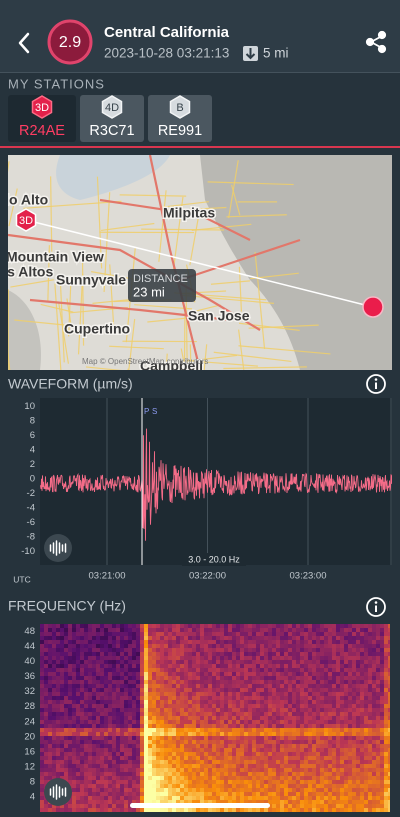 The image size is (400, 817). Describe the element at coordinates (376, 607) in the screenshot. I see `frequency-info-button` at that location.